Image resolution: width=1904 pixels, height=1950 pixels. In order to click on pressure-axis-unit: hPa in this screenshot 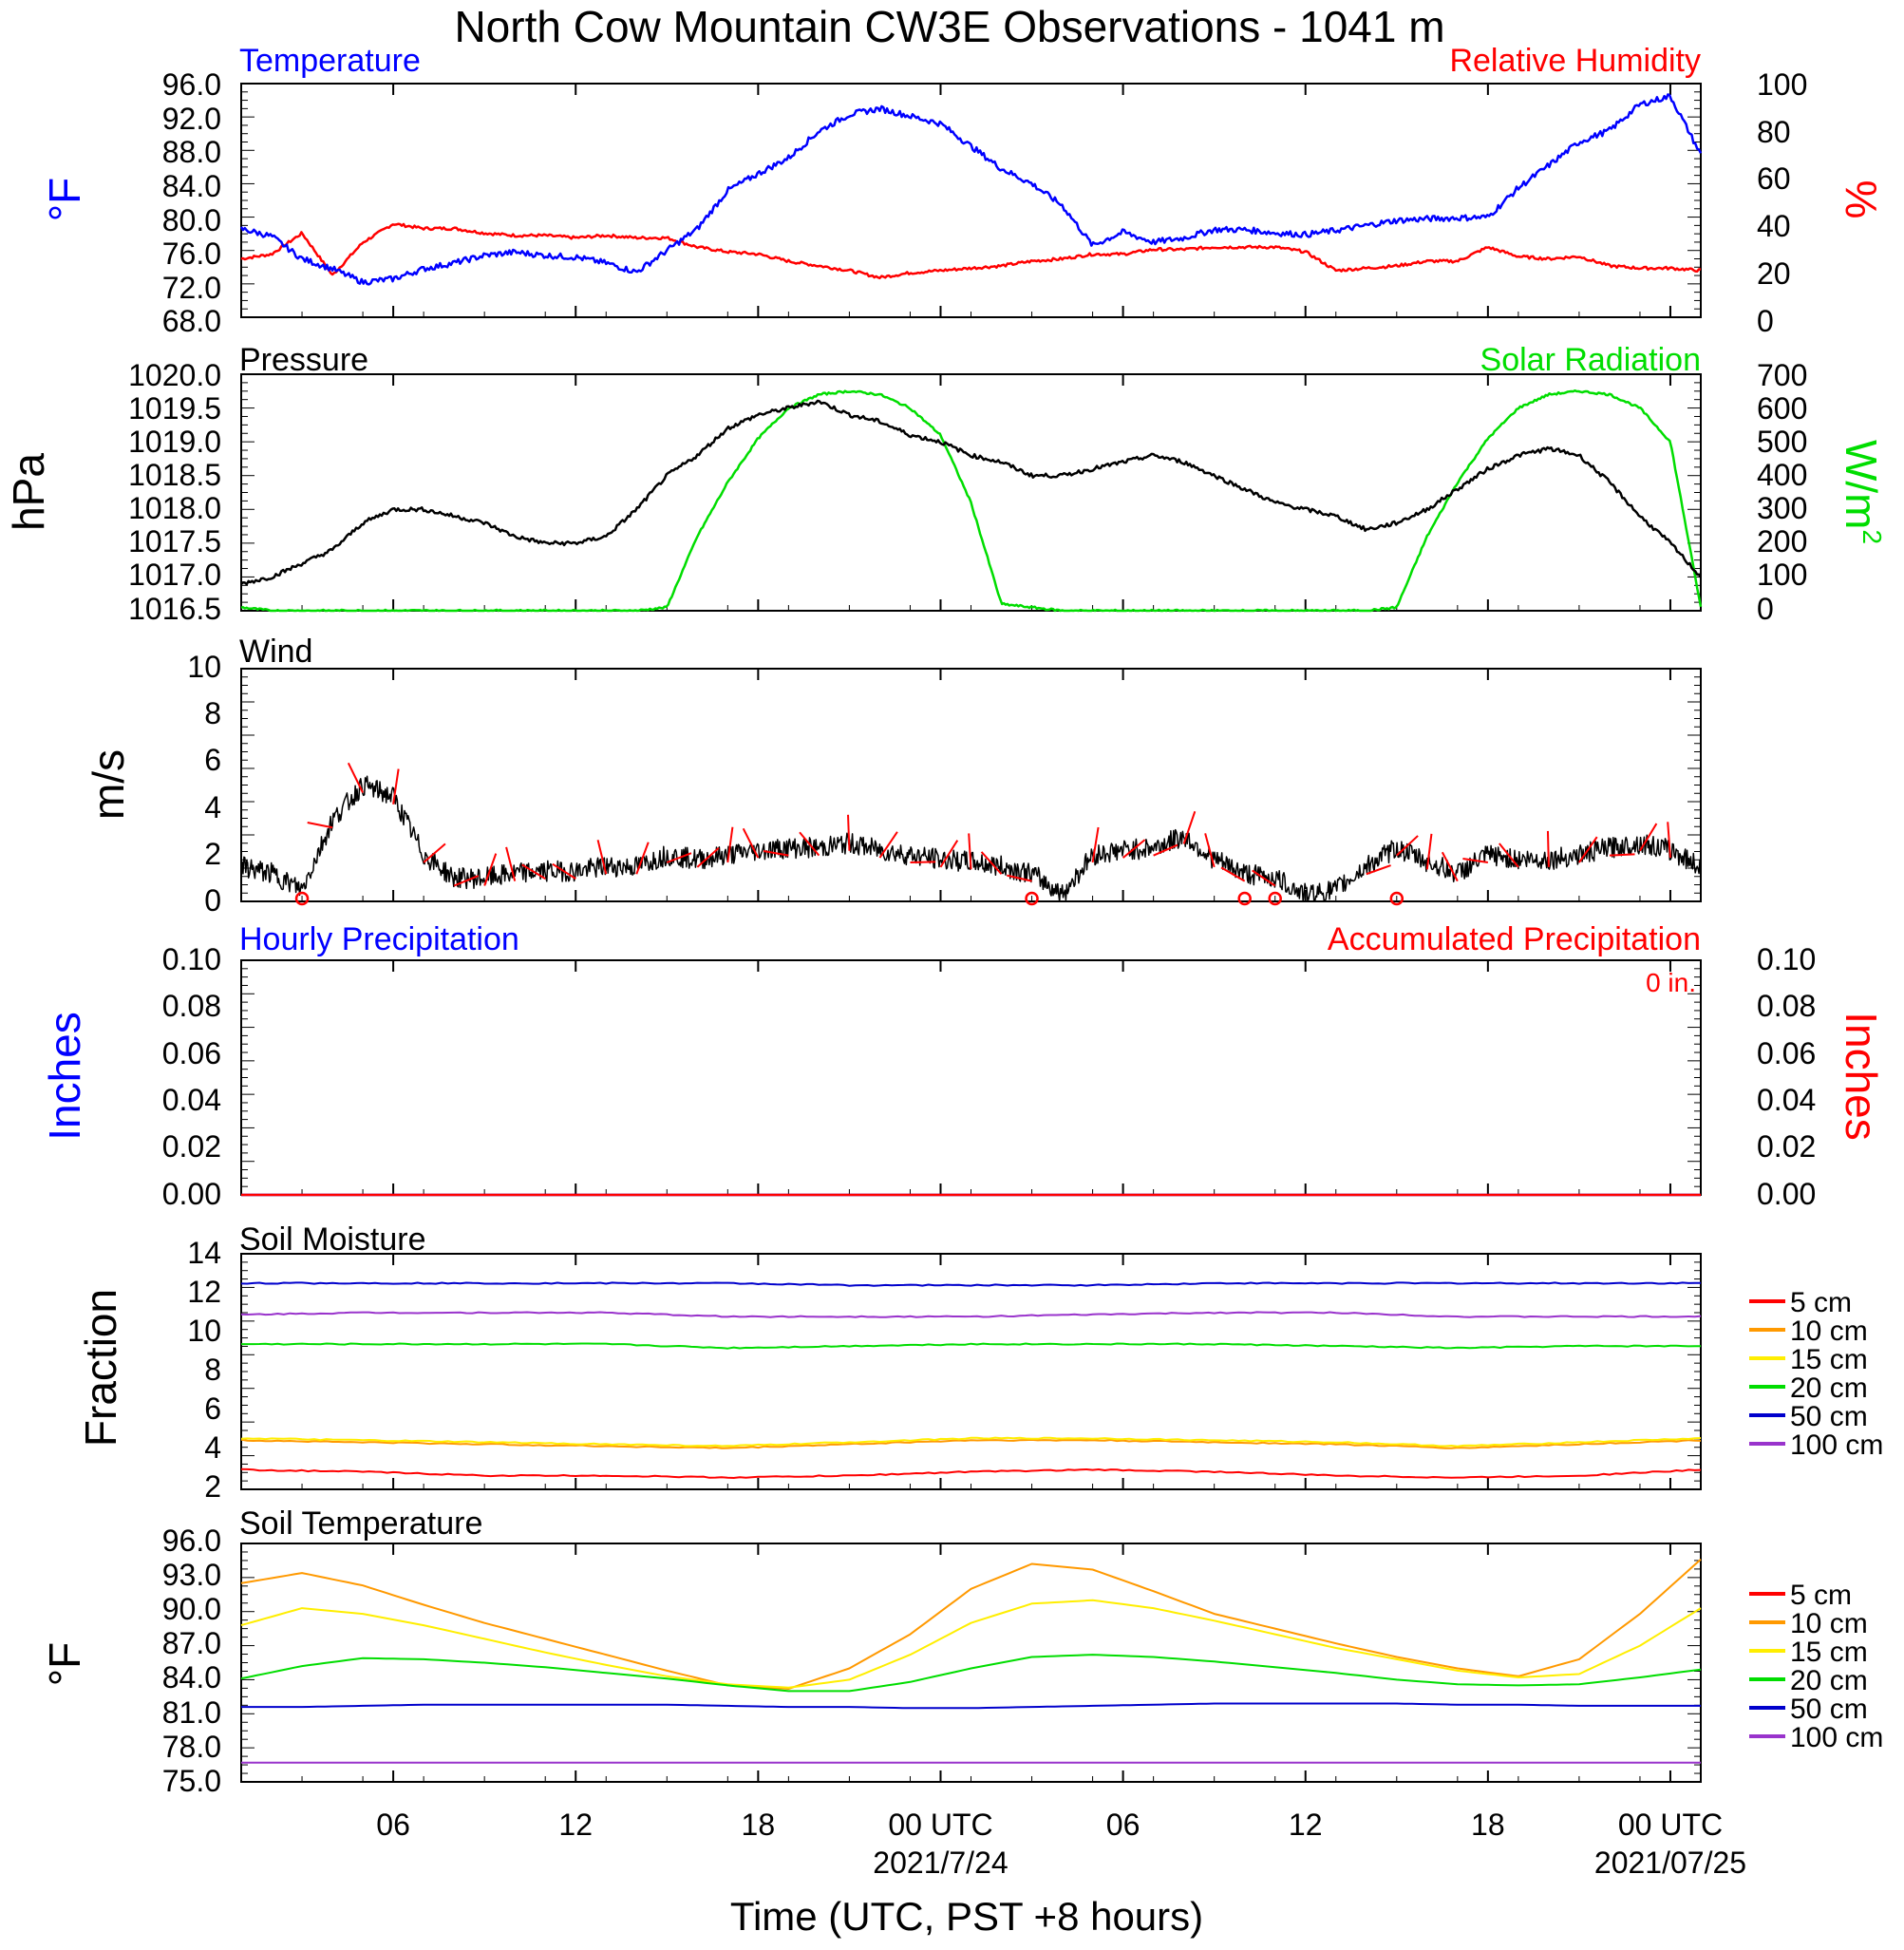, I will do `click(28, 492)`.